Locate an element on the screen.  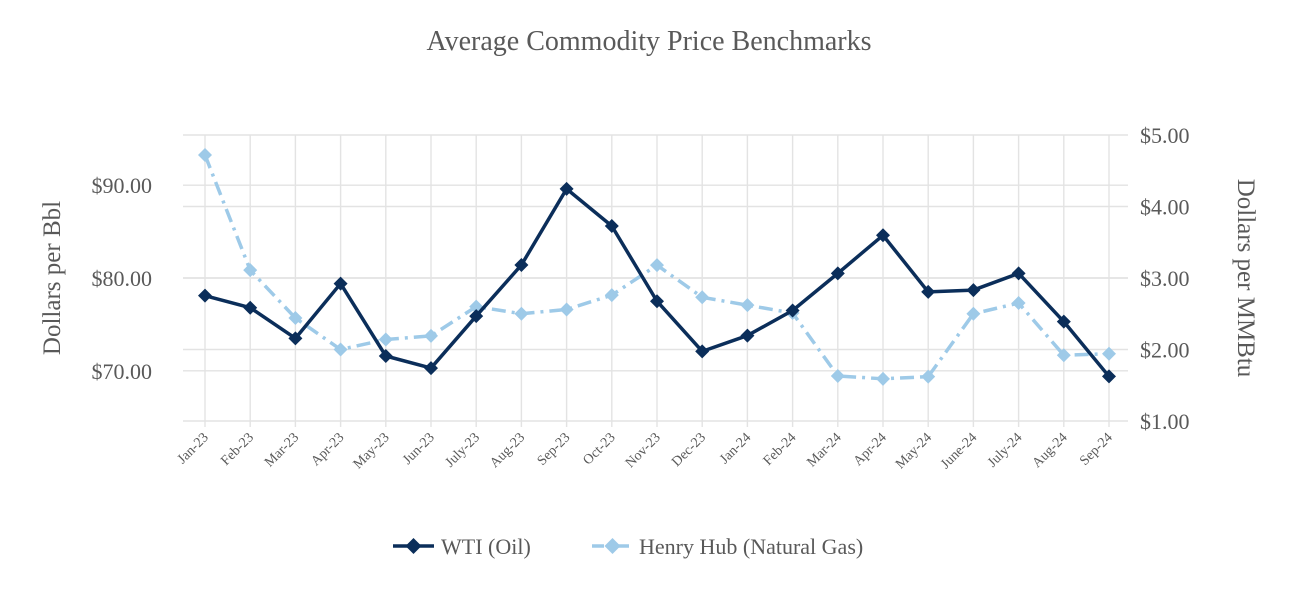
left-axis-title: Dollars per Bbl is located at coordinates (52, 278).